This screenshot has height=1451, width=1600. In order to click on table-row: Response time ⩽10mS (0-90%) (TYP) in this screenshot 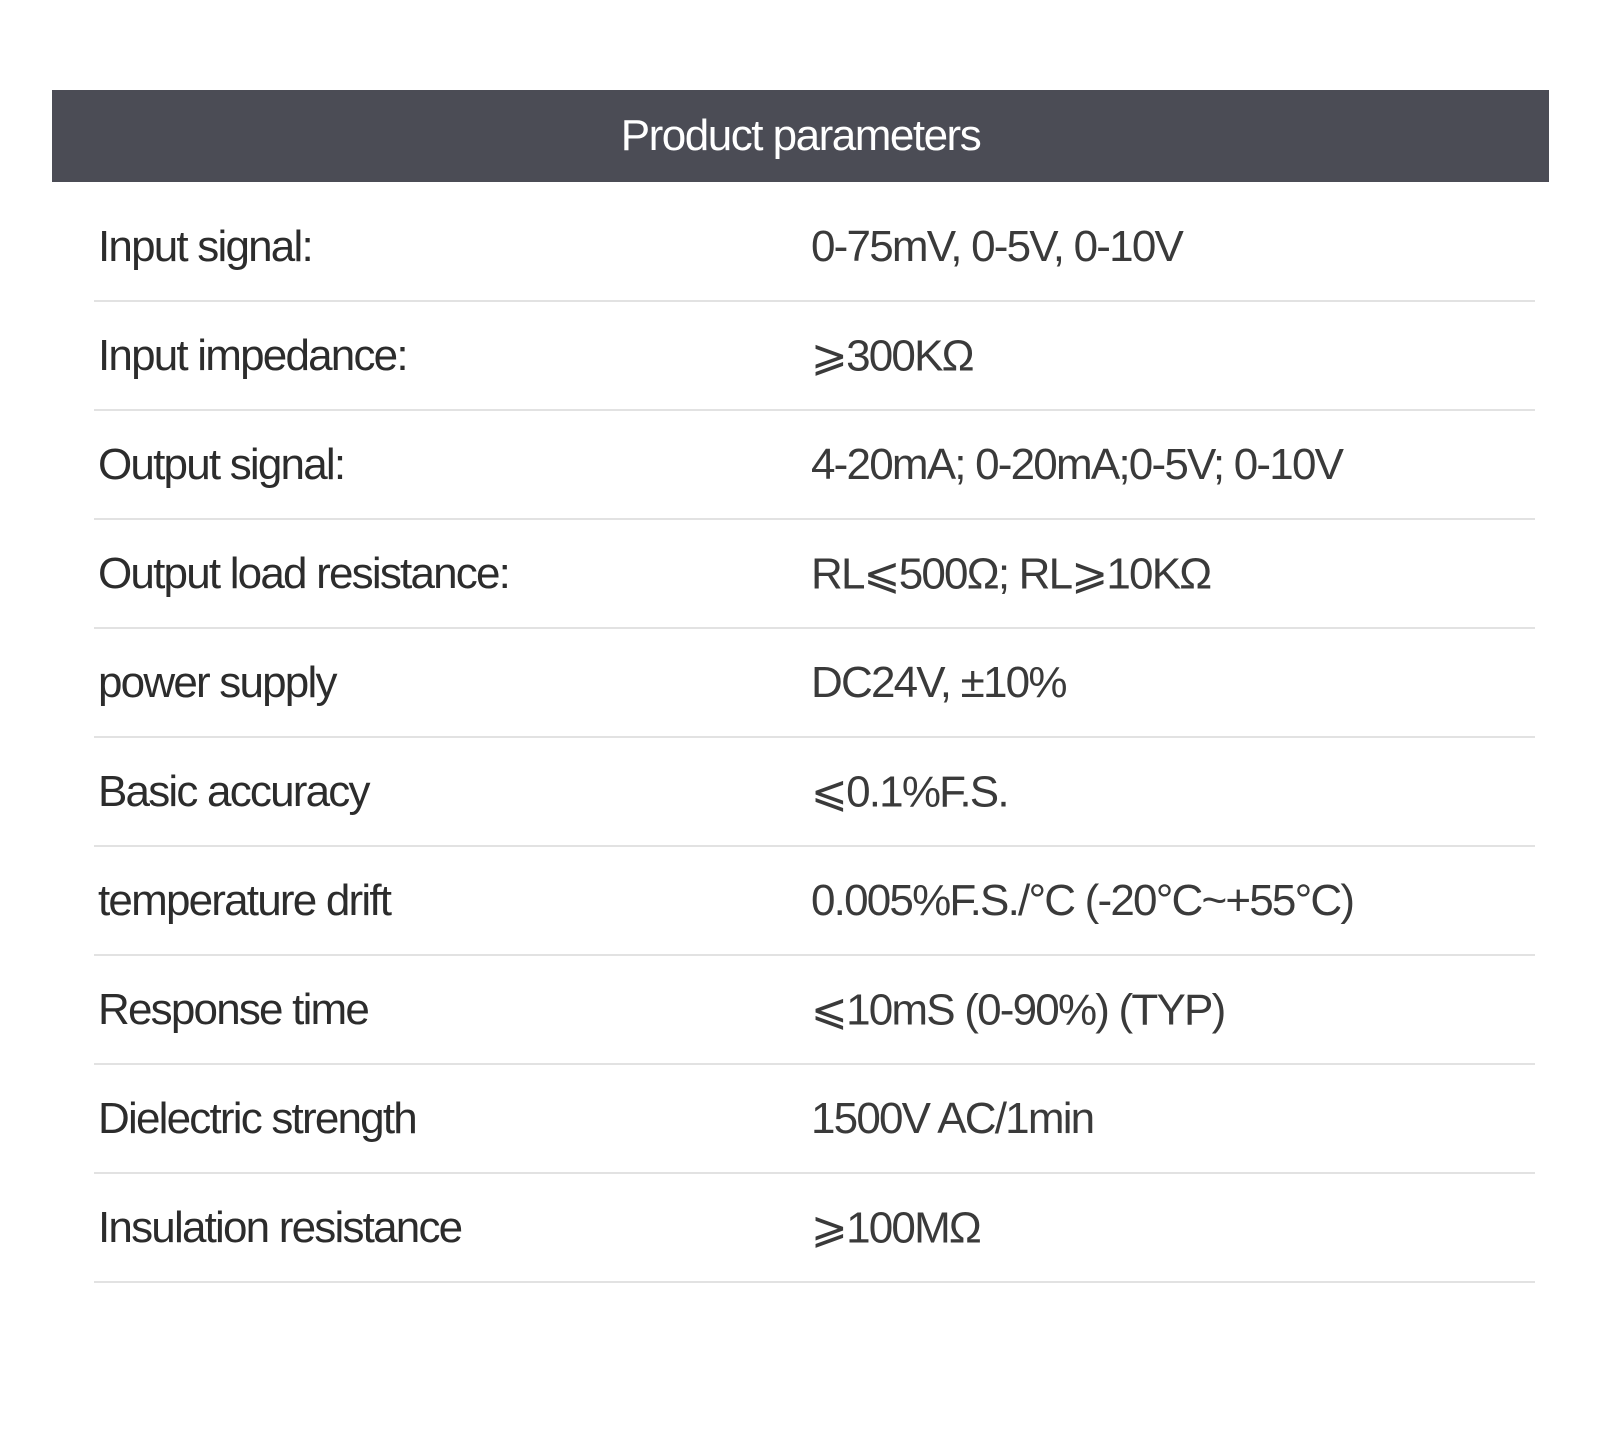, I will do `click(814, 1010)`.